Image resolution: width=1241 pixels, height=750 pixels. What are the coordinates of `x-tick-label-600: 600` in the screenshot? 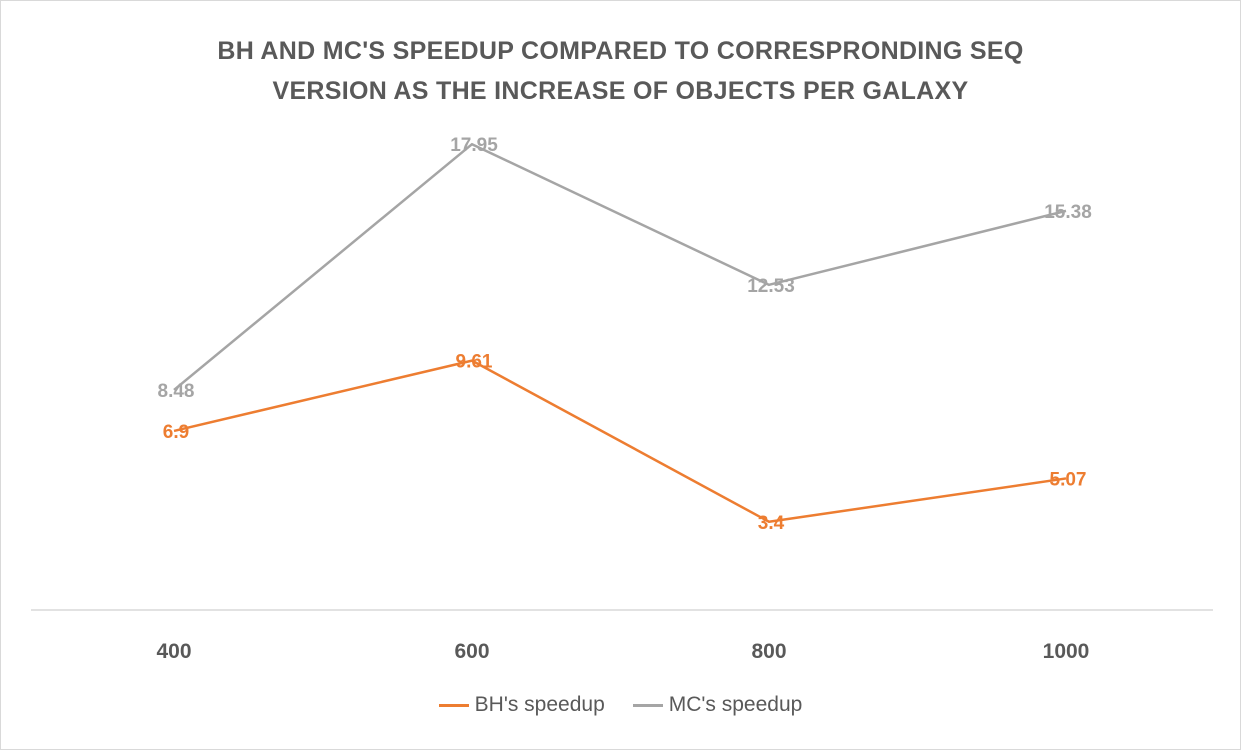 It's located at (471, 651).